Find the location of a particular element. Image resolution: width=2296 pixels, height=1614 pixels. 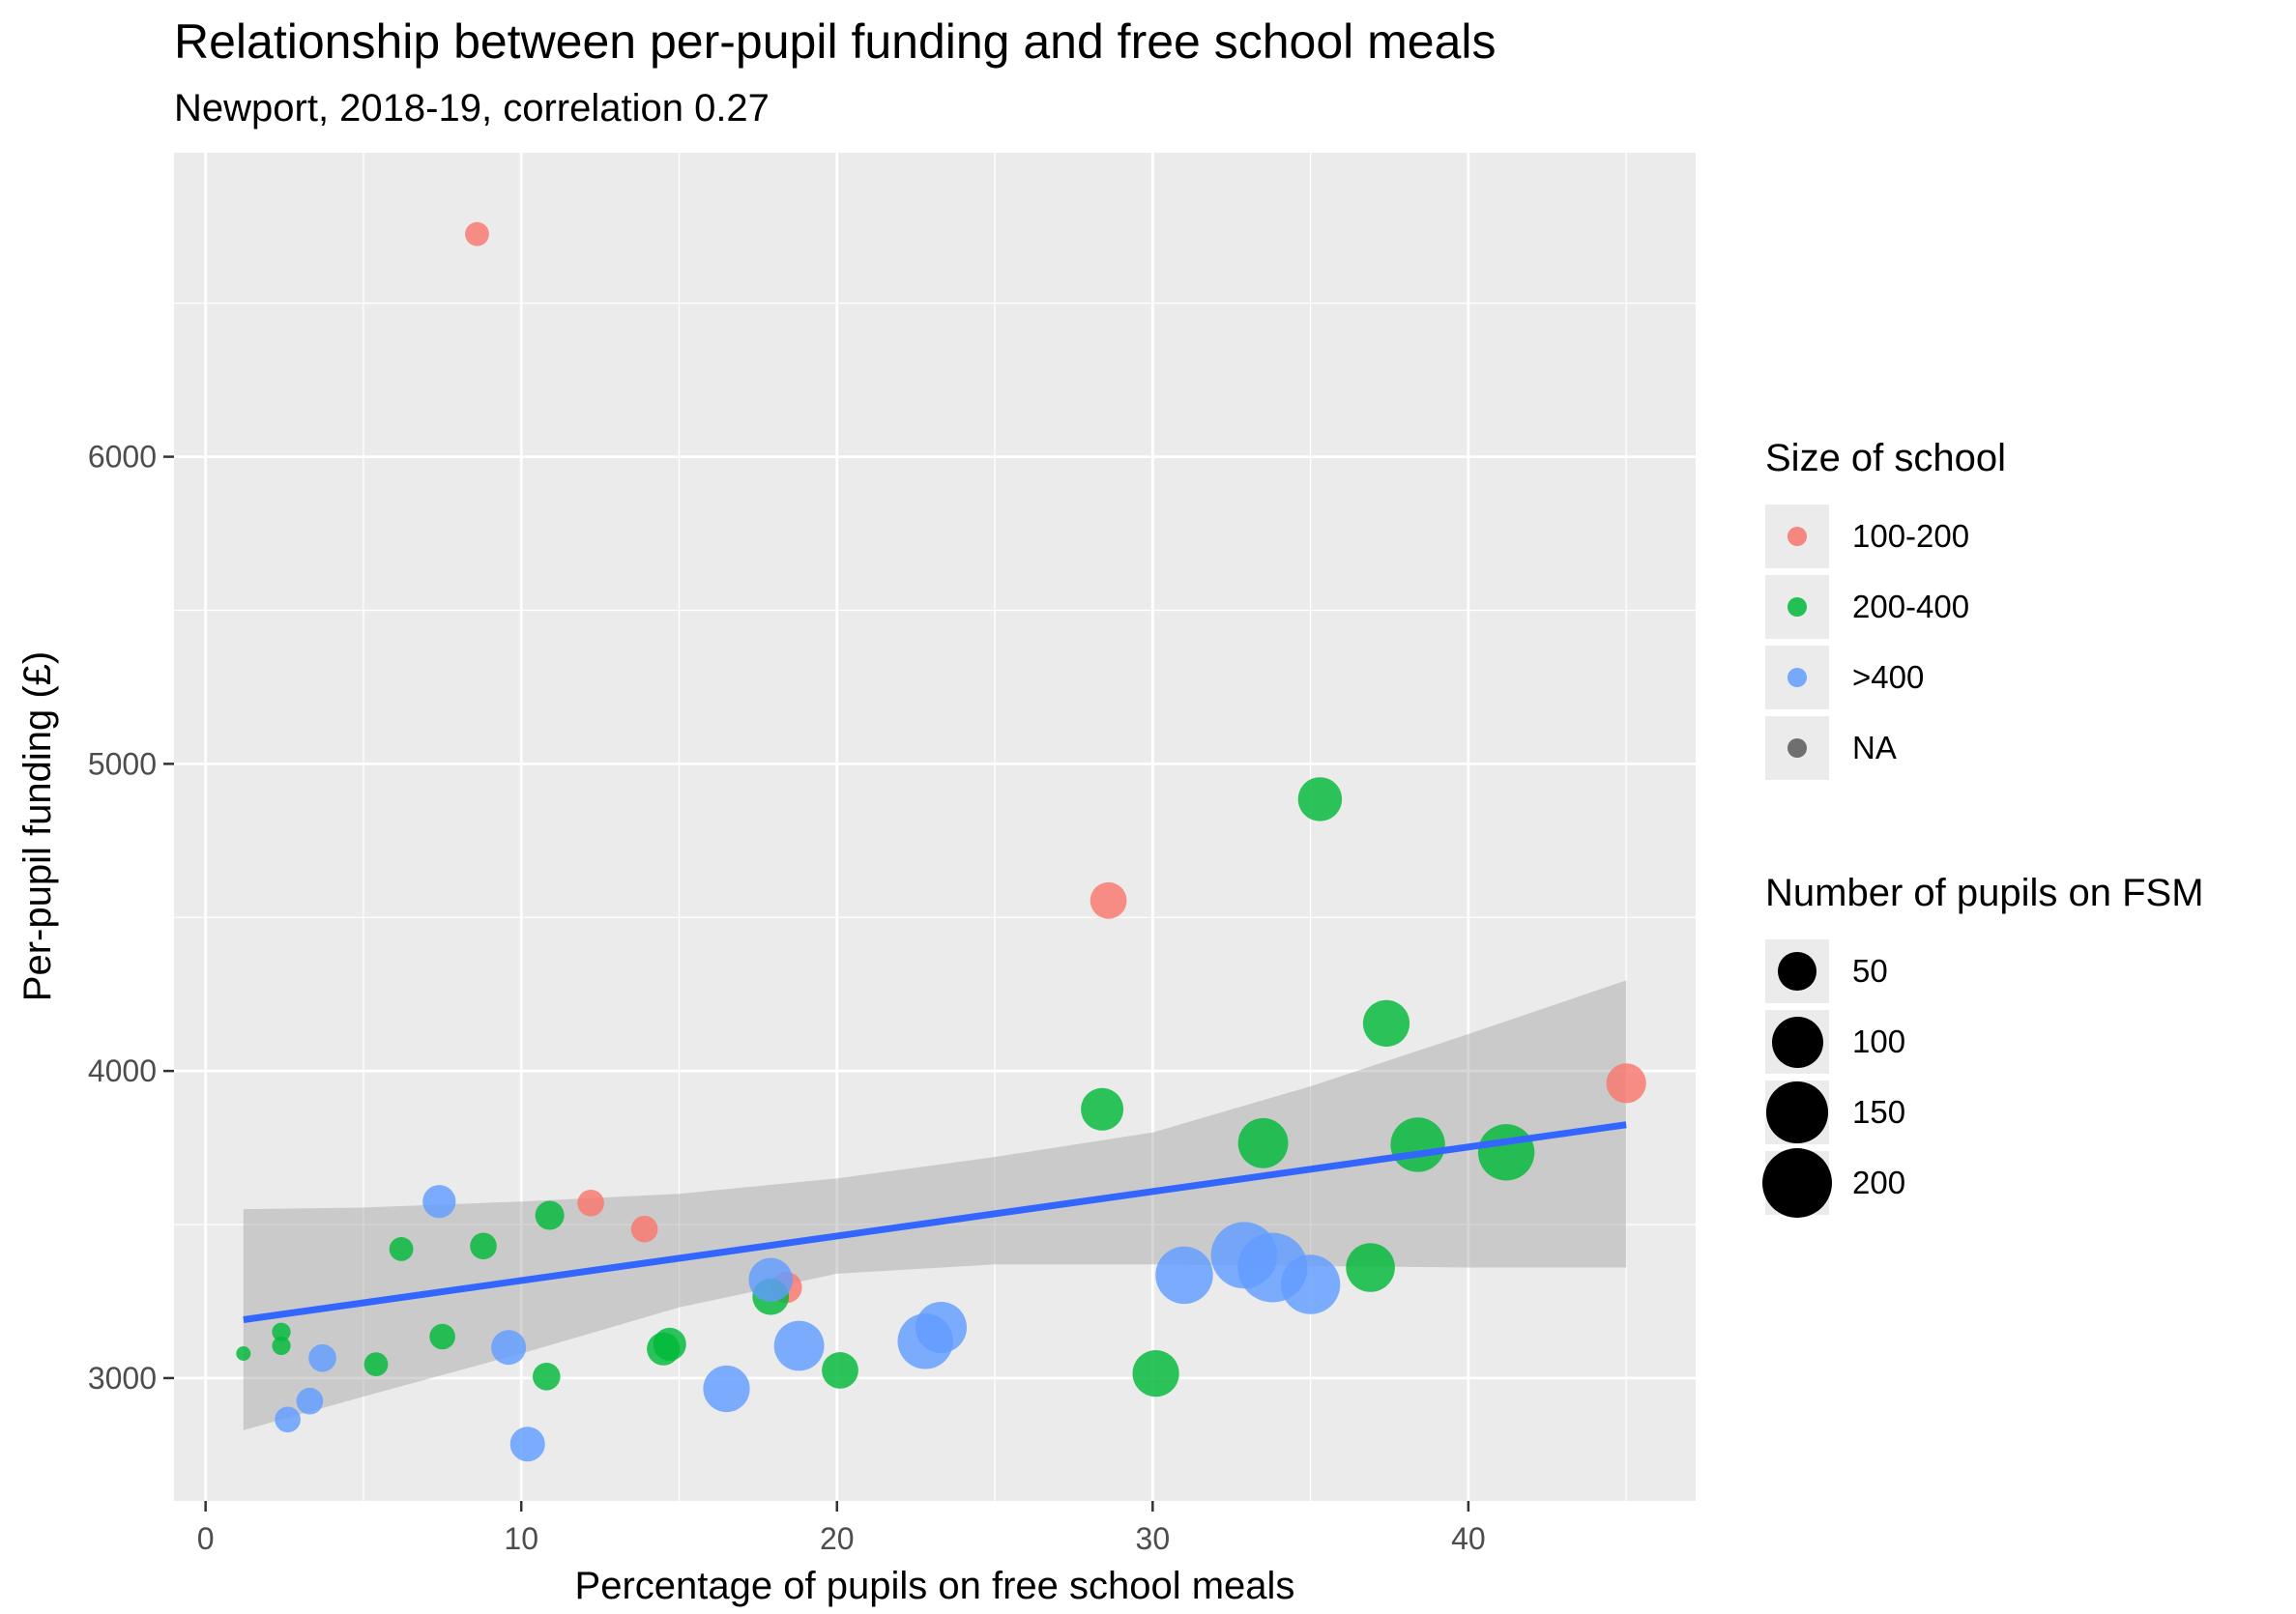

size-legend-label: 100 is located at coordinates (1879, 1041).